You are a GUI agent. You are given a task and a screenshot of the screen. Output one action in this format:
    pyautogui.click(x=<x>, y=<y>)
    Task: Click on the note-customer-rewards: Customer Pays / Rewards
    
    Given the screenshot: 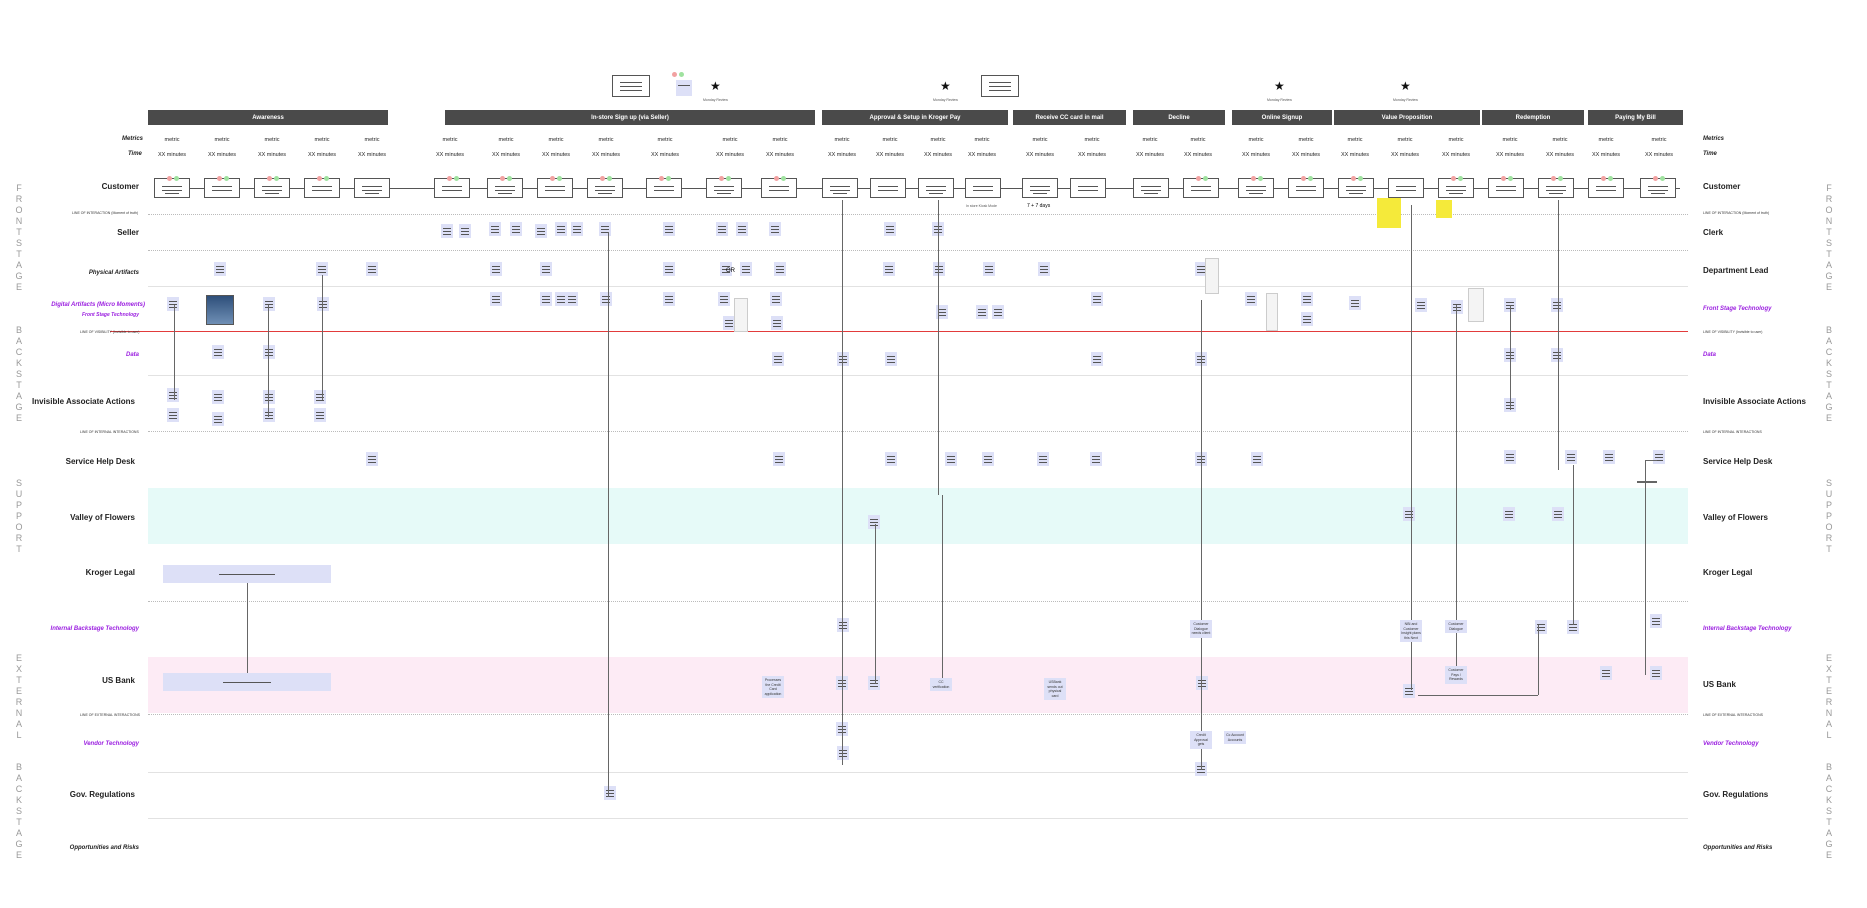 What is the action you would take?
    pyautogui.click(x=1456, y=675)
    